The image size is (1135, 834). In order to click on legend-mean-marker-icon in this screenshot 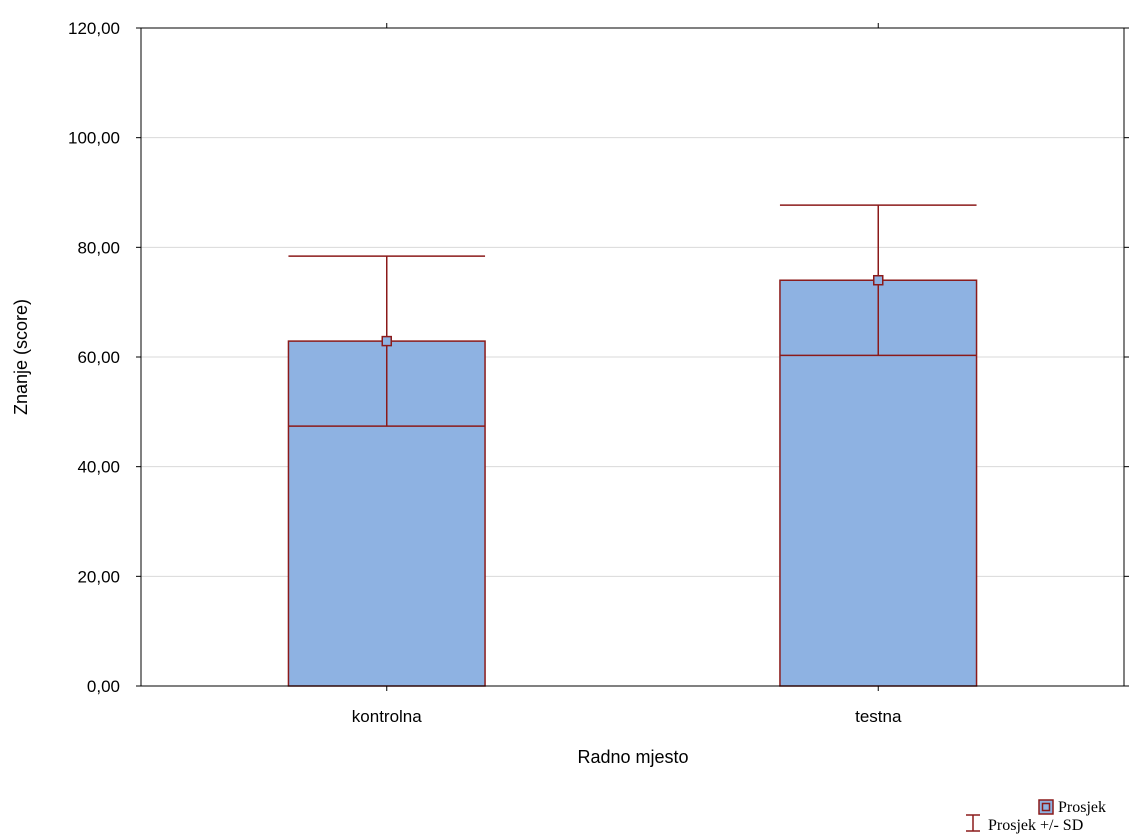, I will do `click(1046, 807)`.